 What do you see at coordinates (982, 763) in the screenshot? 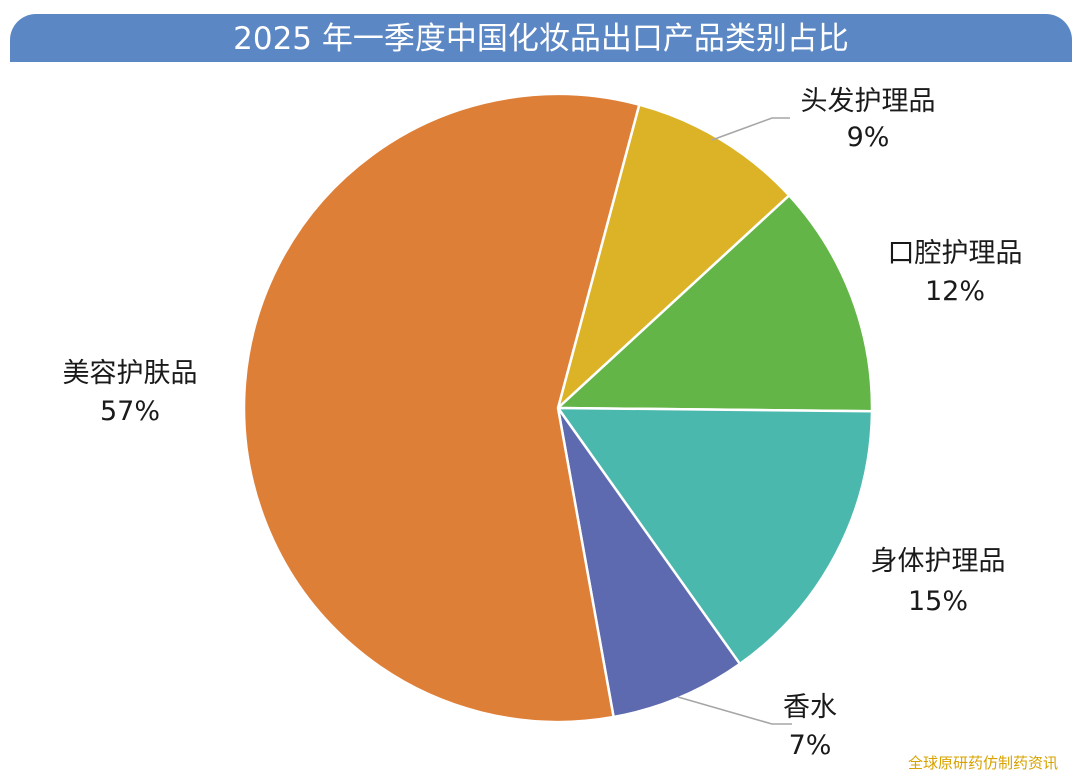
I see `watermark: 全球原研药仿制药资讯` at bounding box center [982, 763].